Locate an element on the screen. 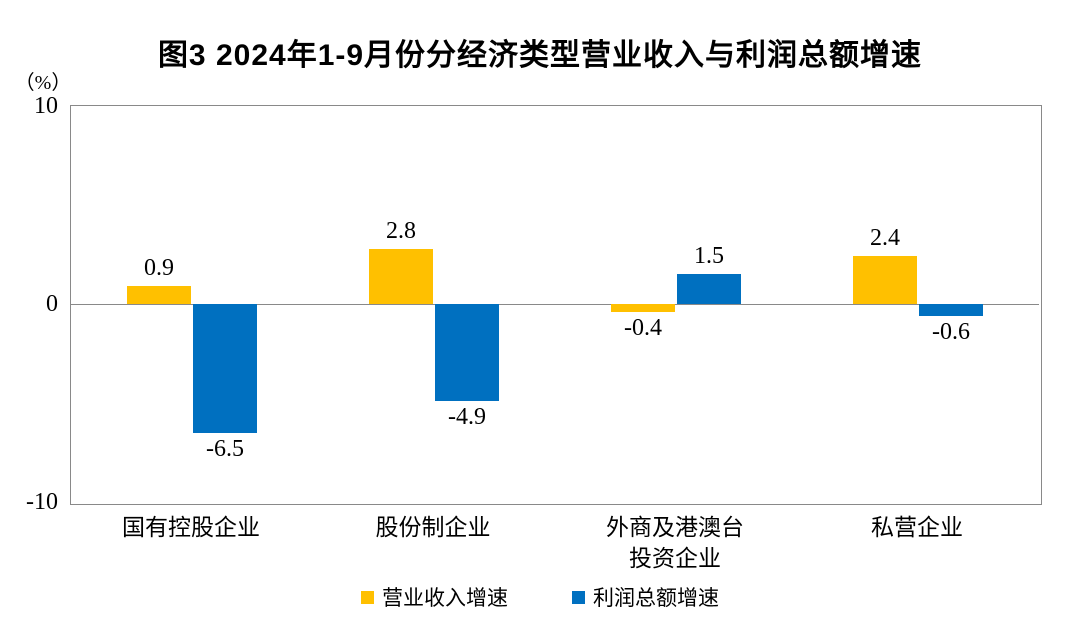  legend-swatch-profit-growth is located at coordinates (578, 597).